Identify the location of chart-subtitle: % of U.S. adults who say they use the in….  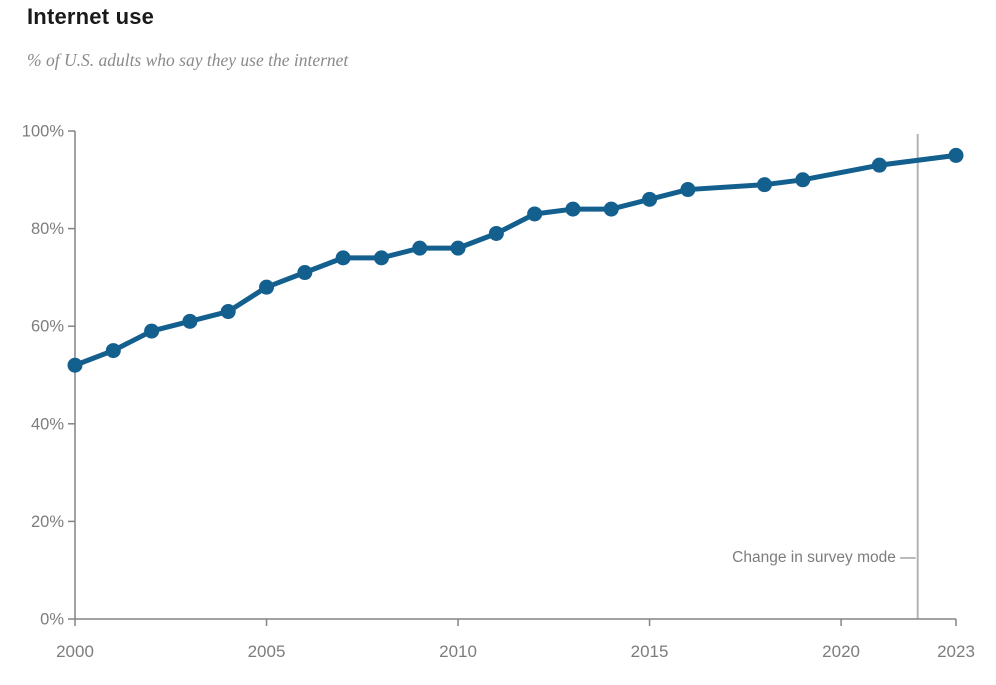
(188, 60).